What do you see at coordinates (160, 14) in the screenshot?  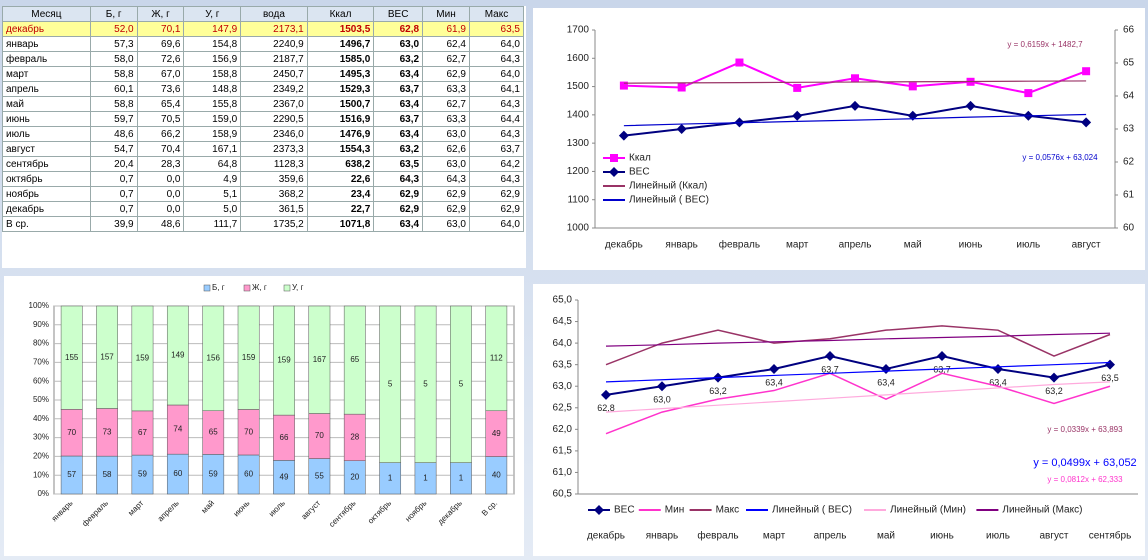 I see `header-cell: Ж, г` at bounding box center [160, 14].